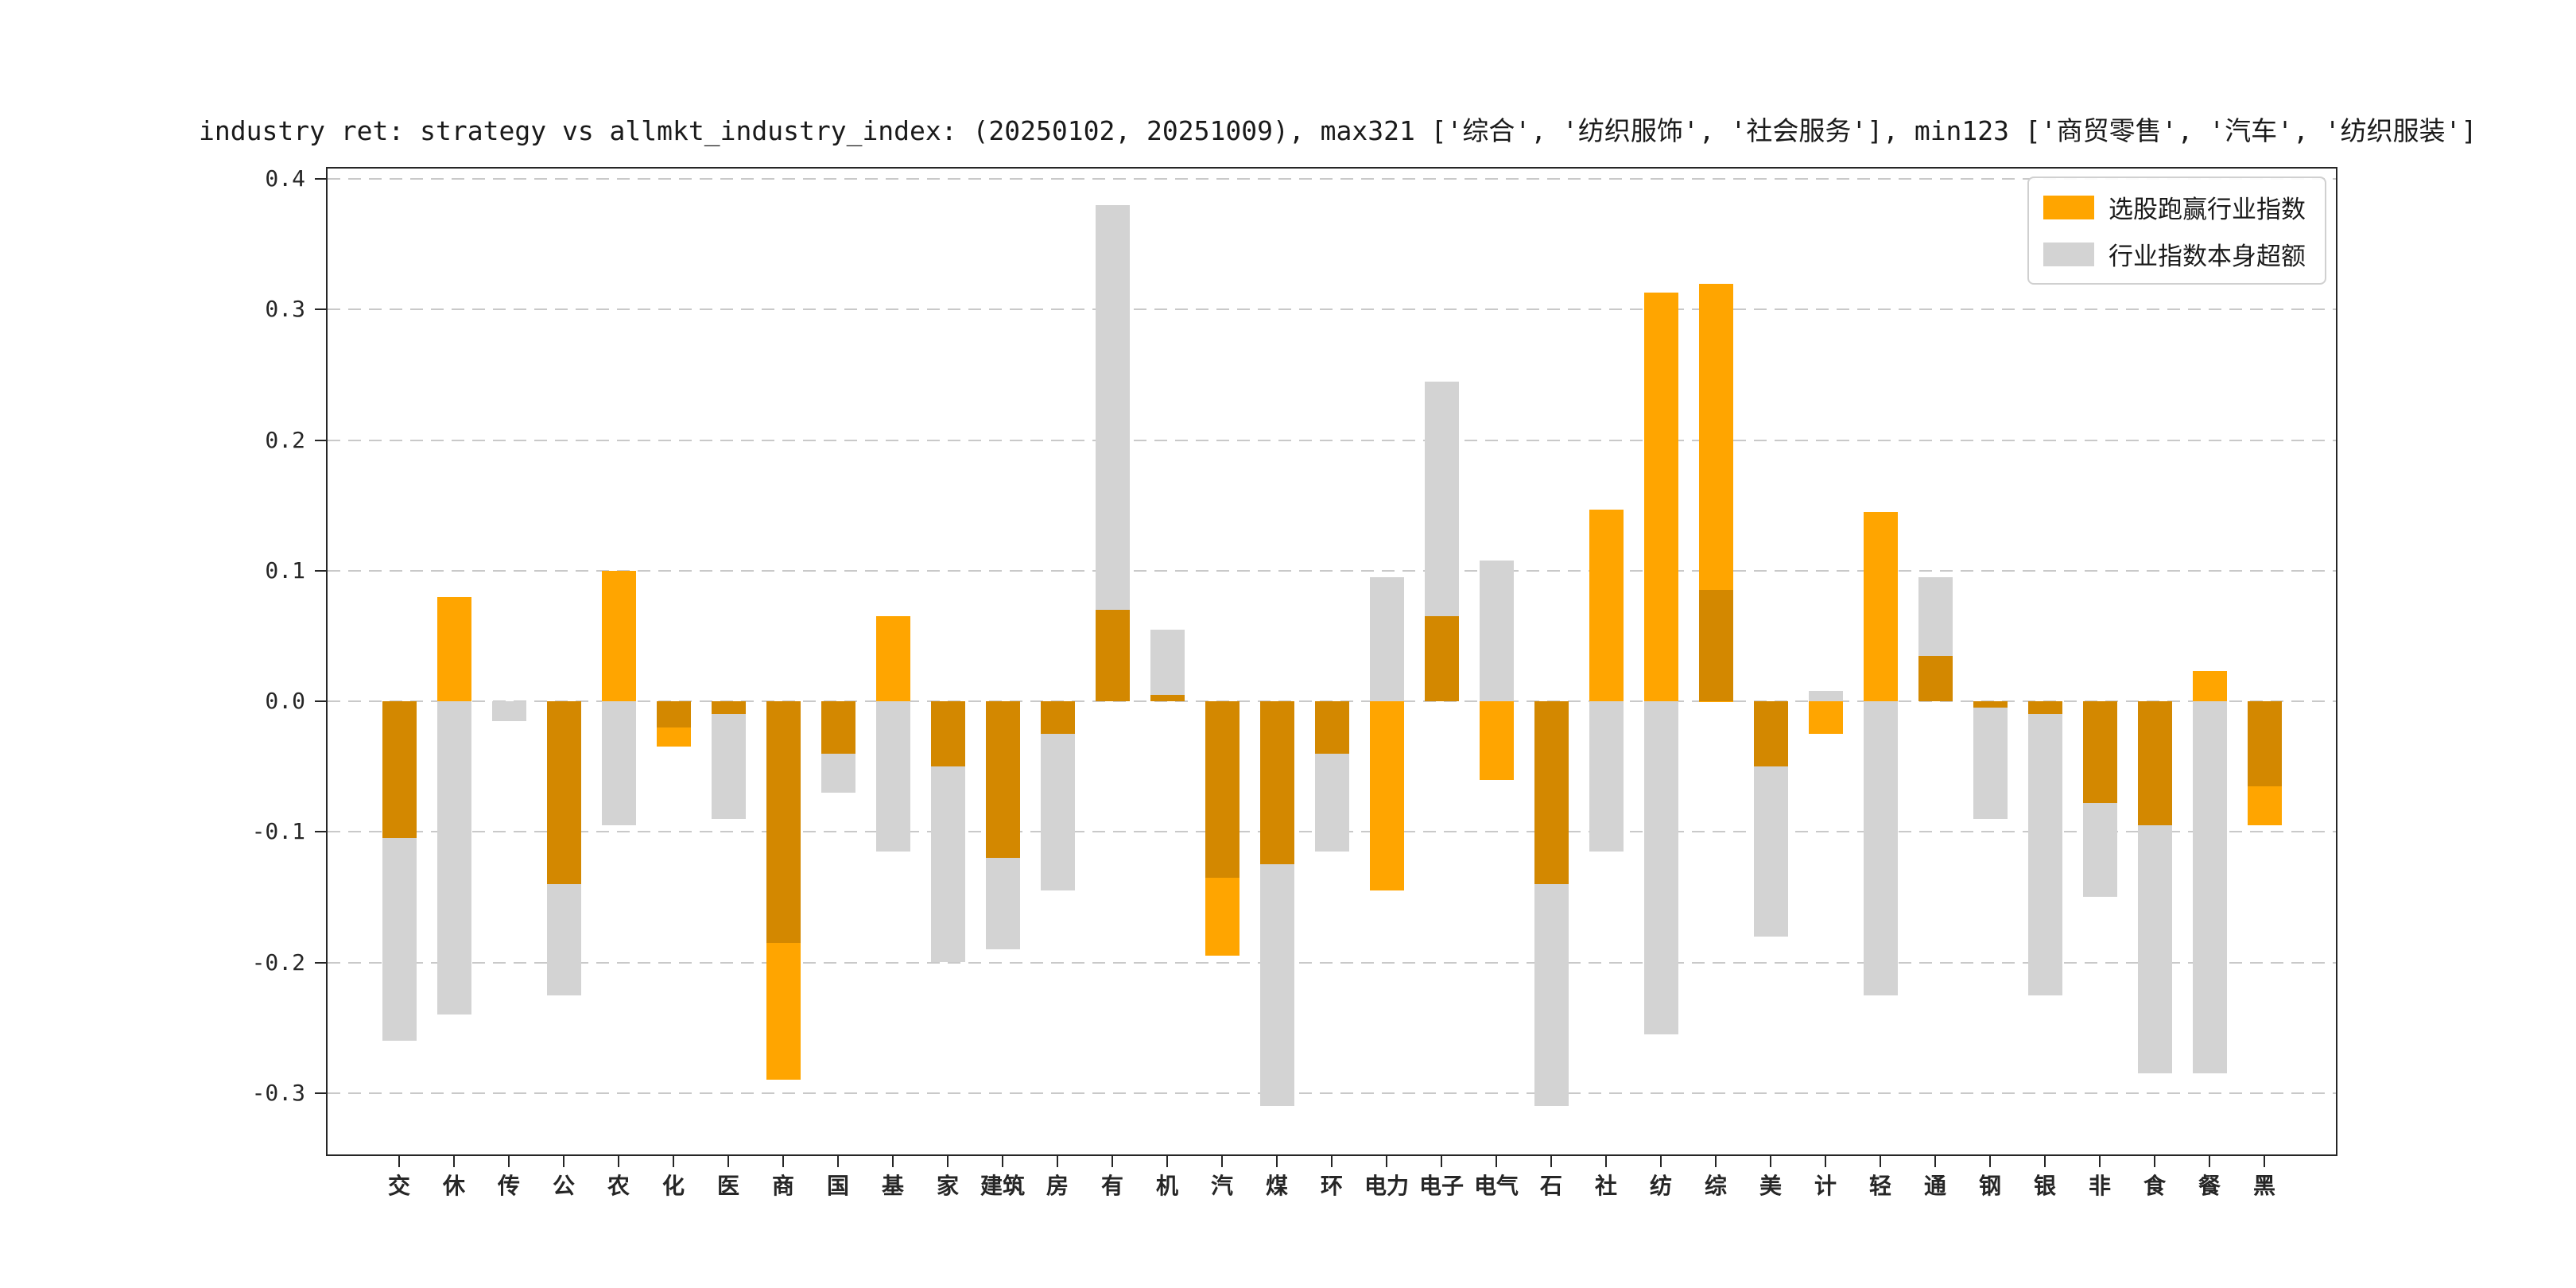 This screenshot has width=2576, height=1288. Describe the element at coordinates (2155, 1186) in the screenshot. I see `xtick-label-食: 食` at that location.